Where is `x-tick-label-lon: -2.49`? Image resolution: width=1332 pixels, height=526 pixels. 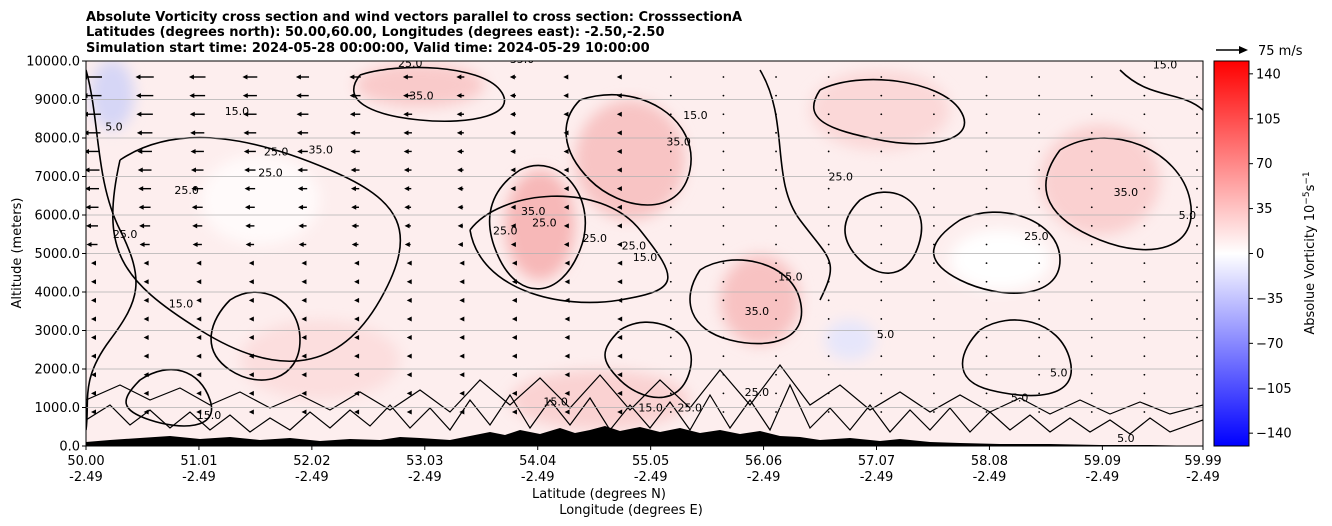
x-tick-label-lon: -2.49 is located at coordinates (86, 477).